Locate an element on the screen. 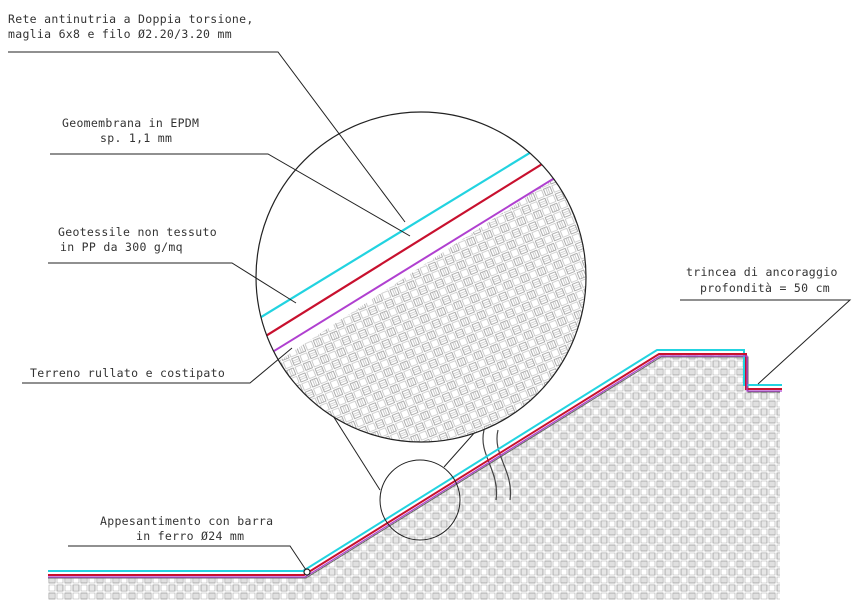 This screenshot has height=614, width=858. label-appesantimento-line1: Appesantimento con barra is located at coordinates (186, 521).